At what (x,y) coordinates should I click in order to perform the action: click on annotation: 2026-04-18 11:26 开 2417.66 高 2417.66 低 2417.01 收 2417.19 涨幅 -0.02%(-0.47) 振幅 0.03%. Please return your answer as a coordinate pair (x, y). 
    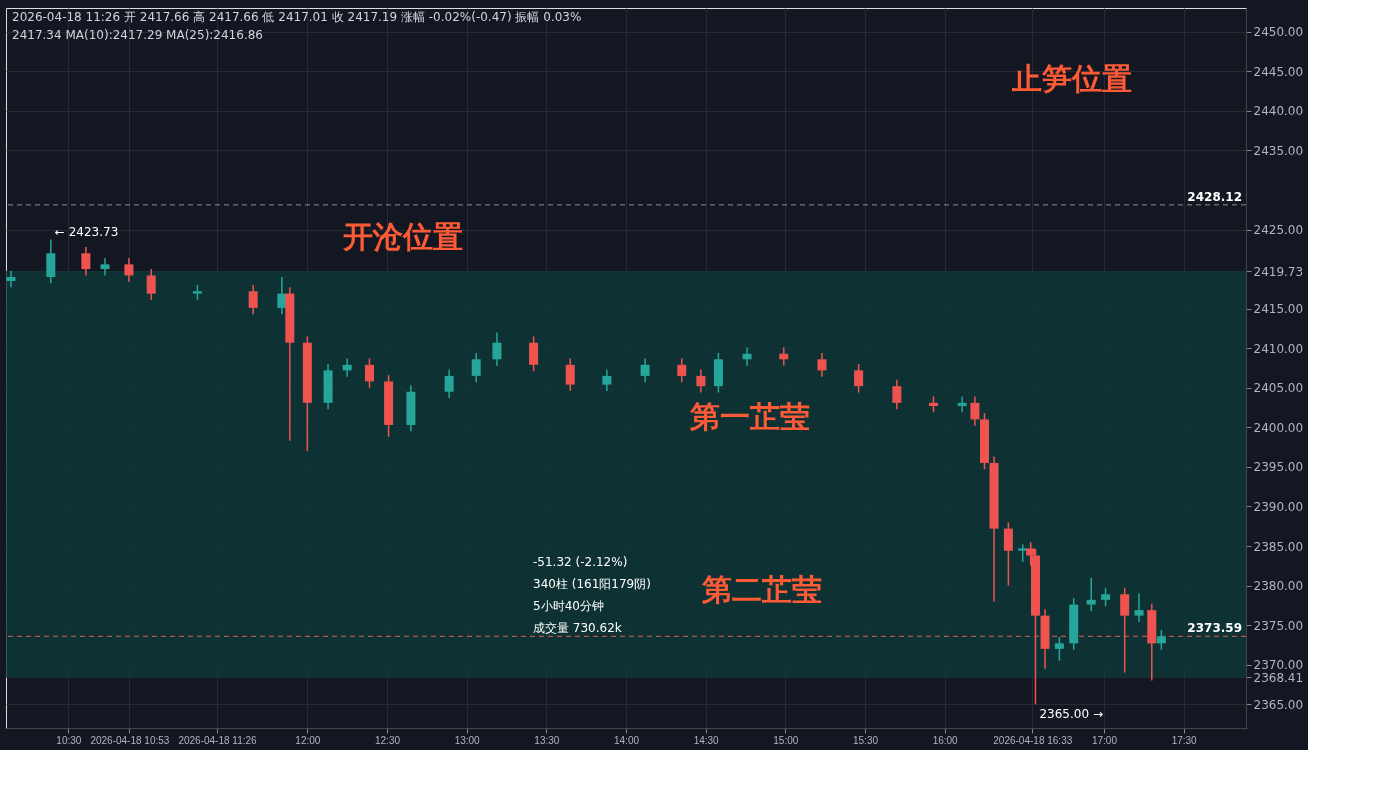
    Looking at the image, I should click on (297, 17).